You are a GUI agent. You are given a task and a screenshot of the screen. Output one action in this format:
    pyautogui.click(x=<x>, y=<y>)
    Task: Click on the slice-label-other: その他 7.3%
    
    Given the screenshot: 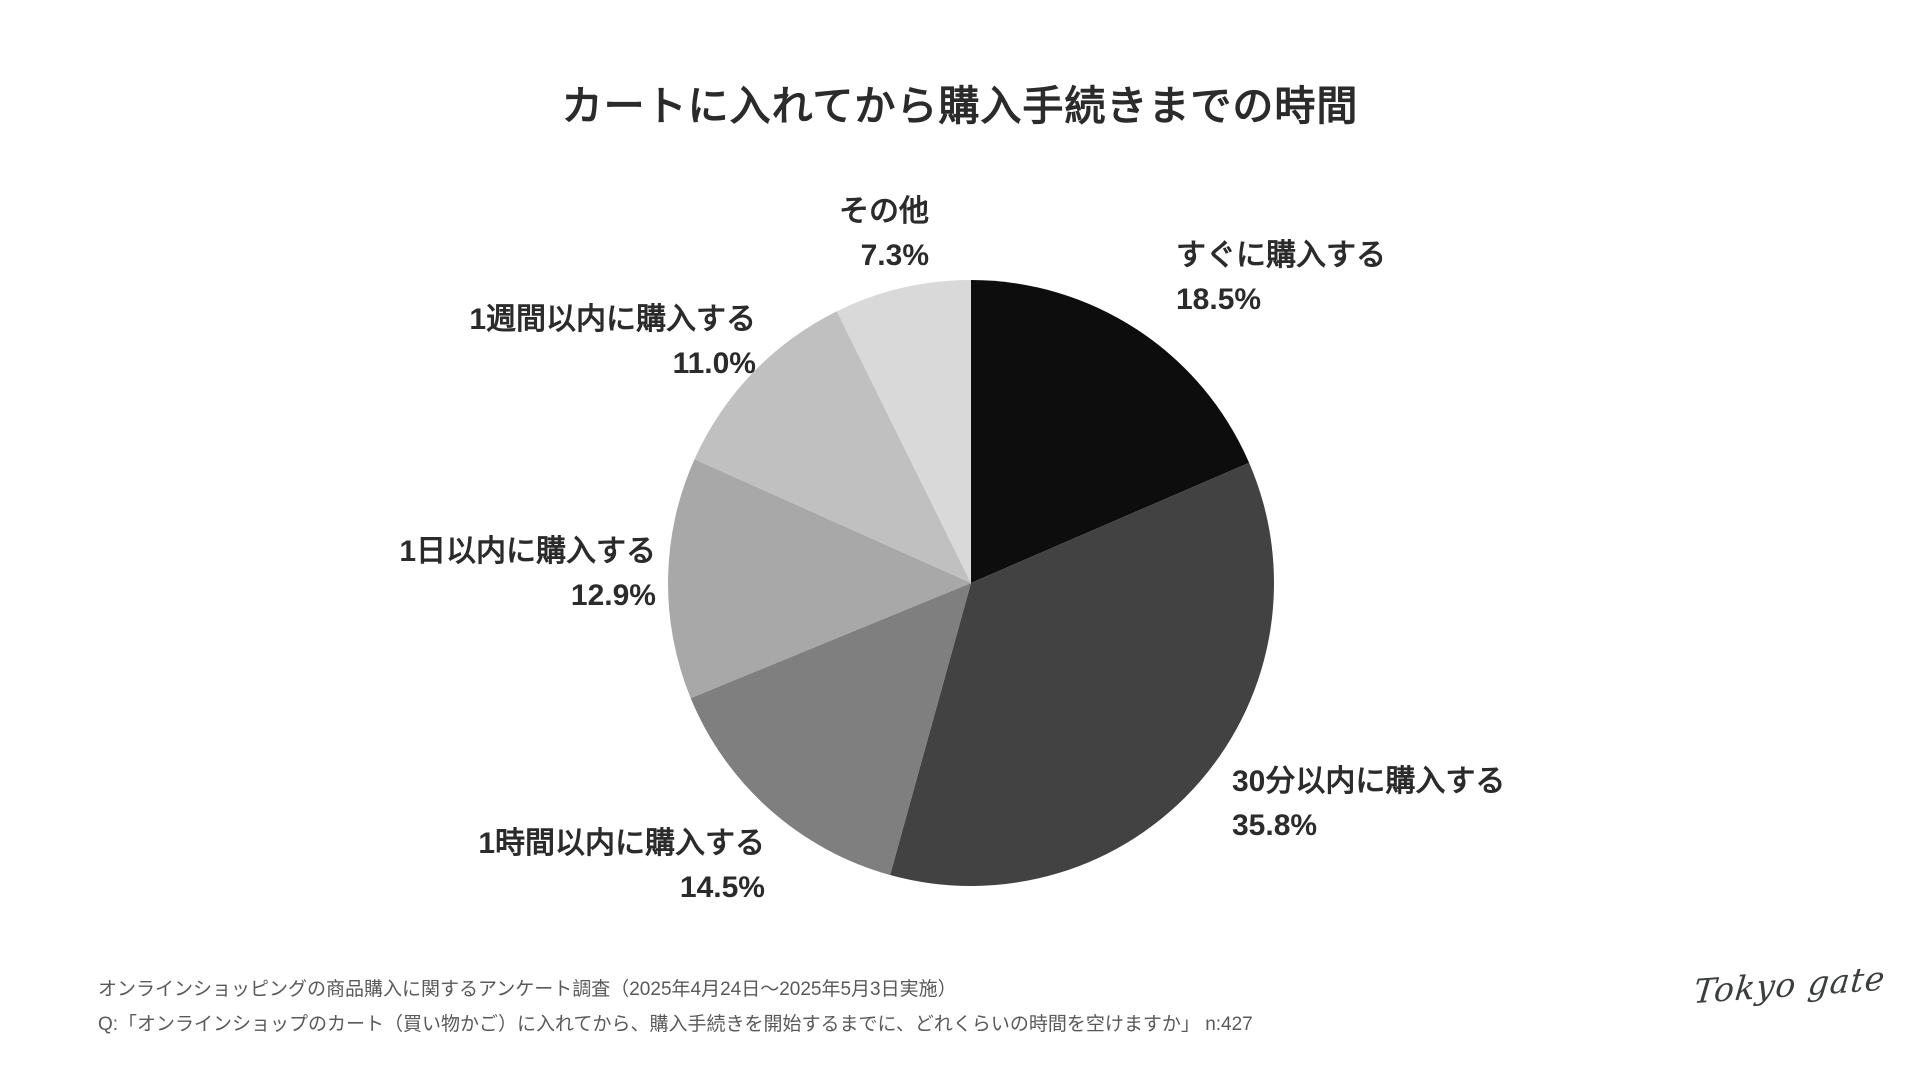 What is the action you would take?
    pyautogui.click(x=884, y=234)
    